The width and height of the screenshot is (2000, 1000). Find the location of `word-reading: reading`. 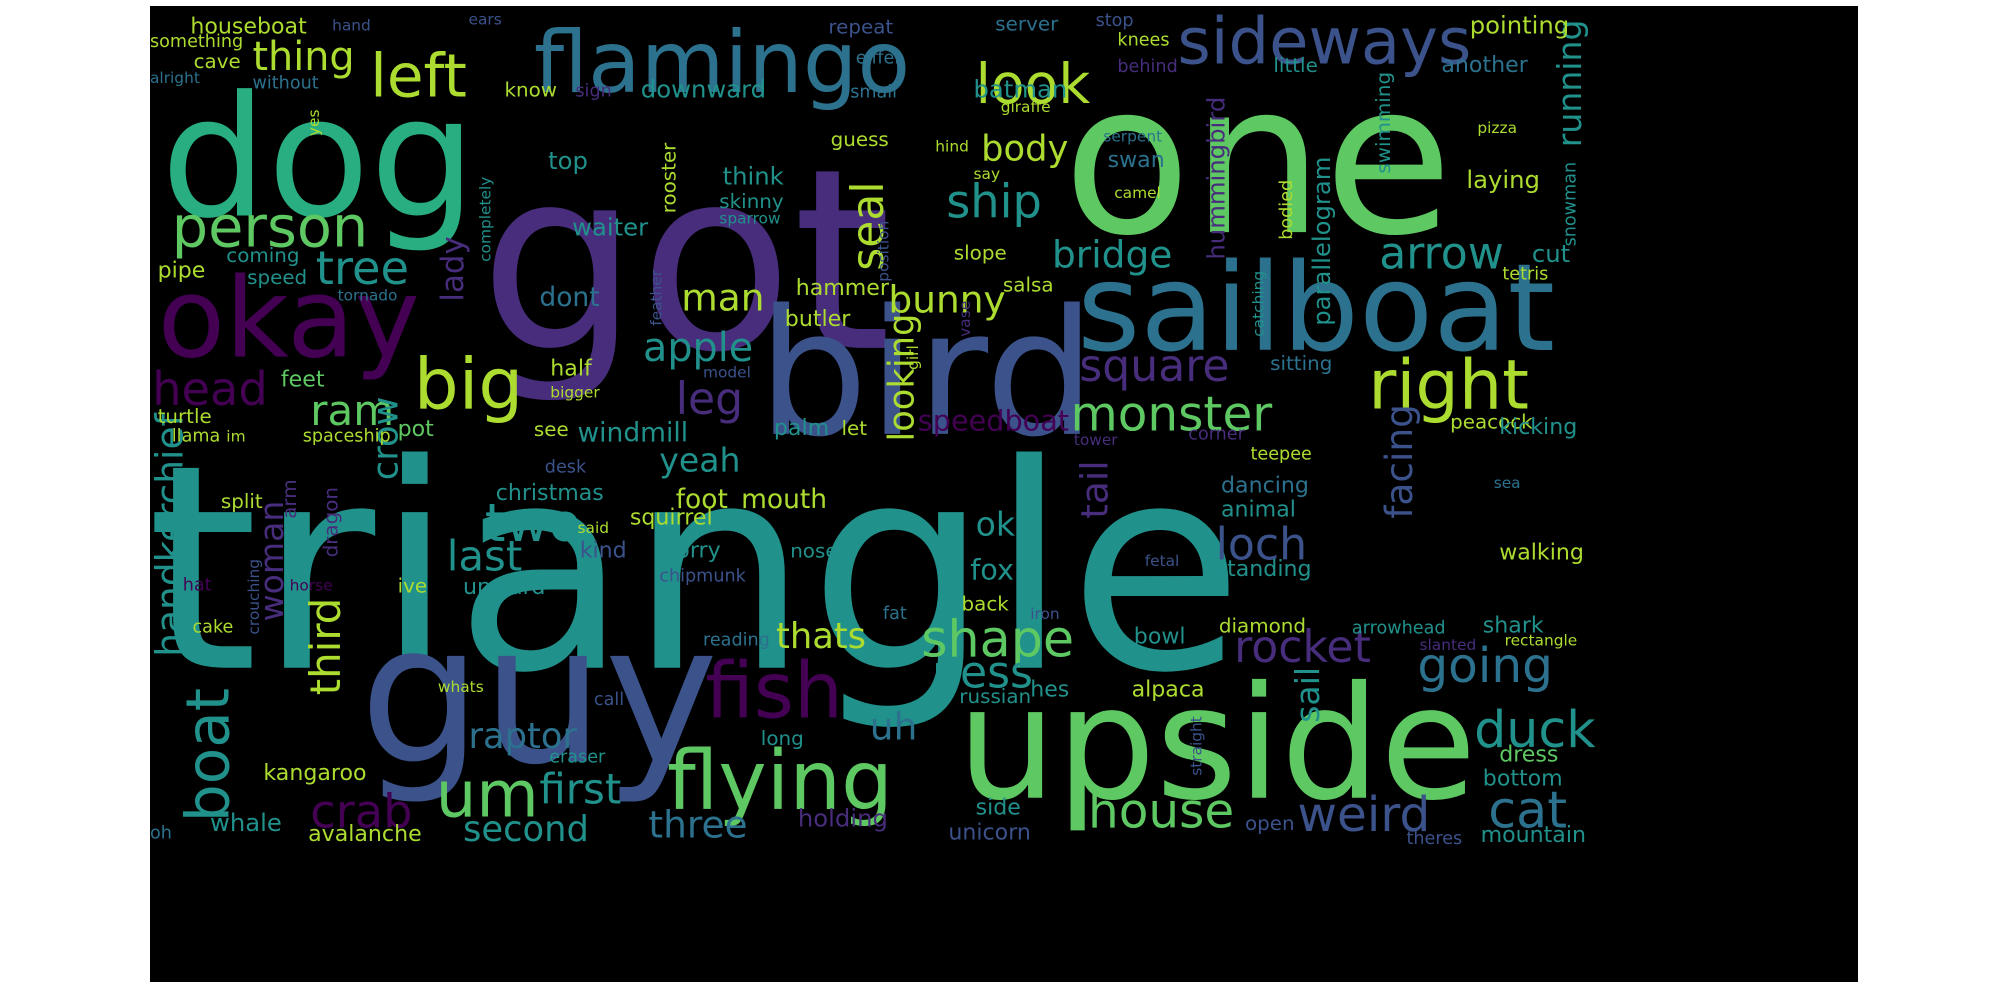

word-reading: reading is located at coordinates (736, 641).